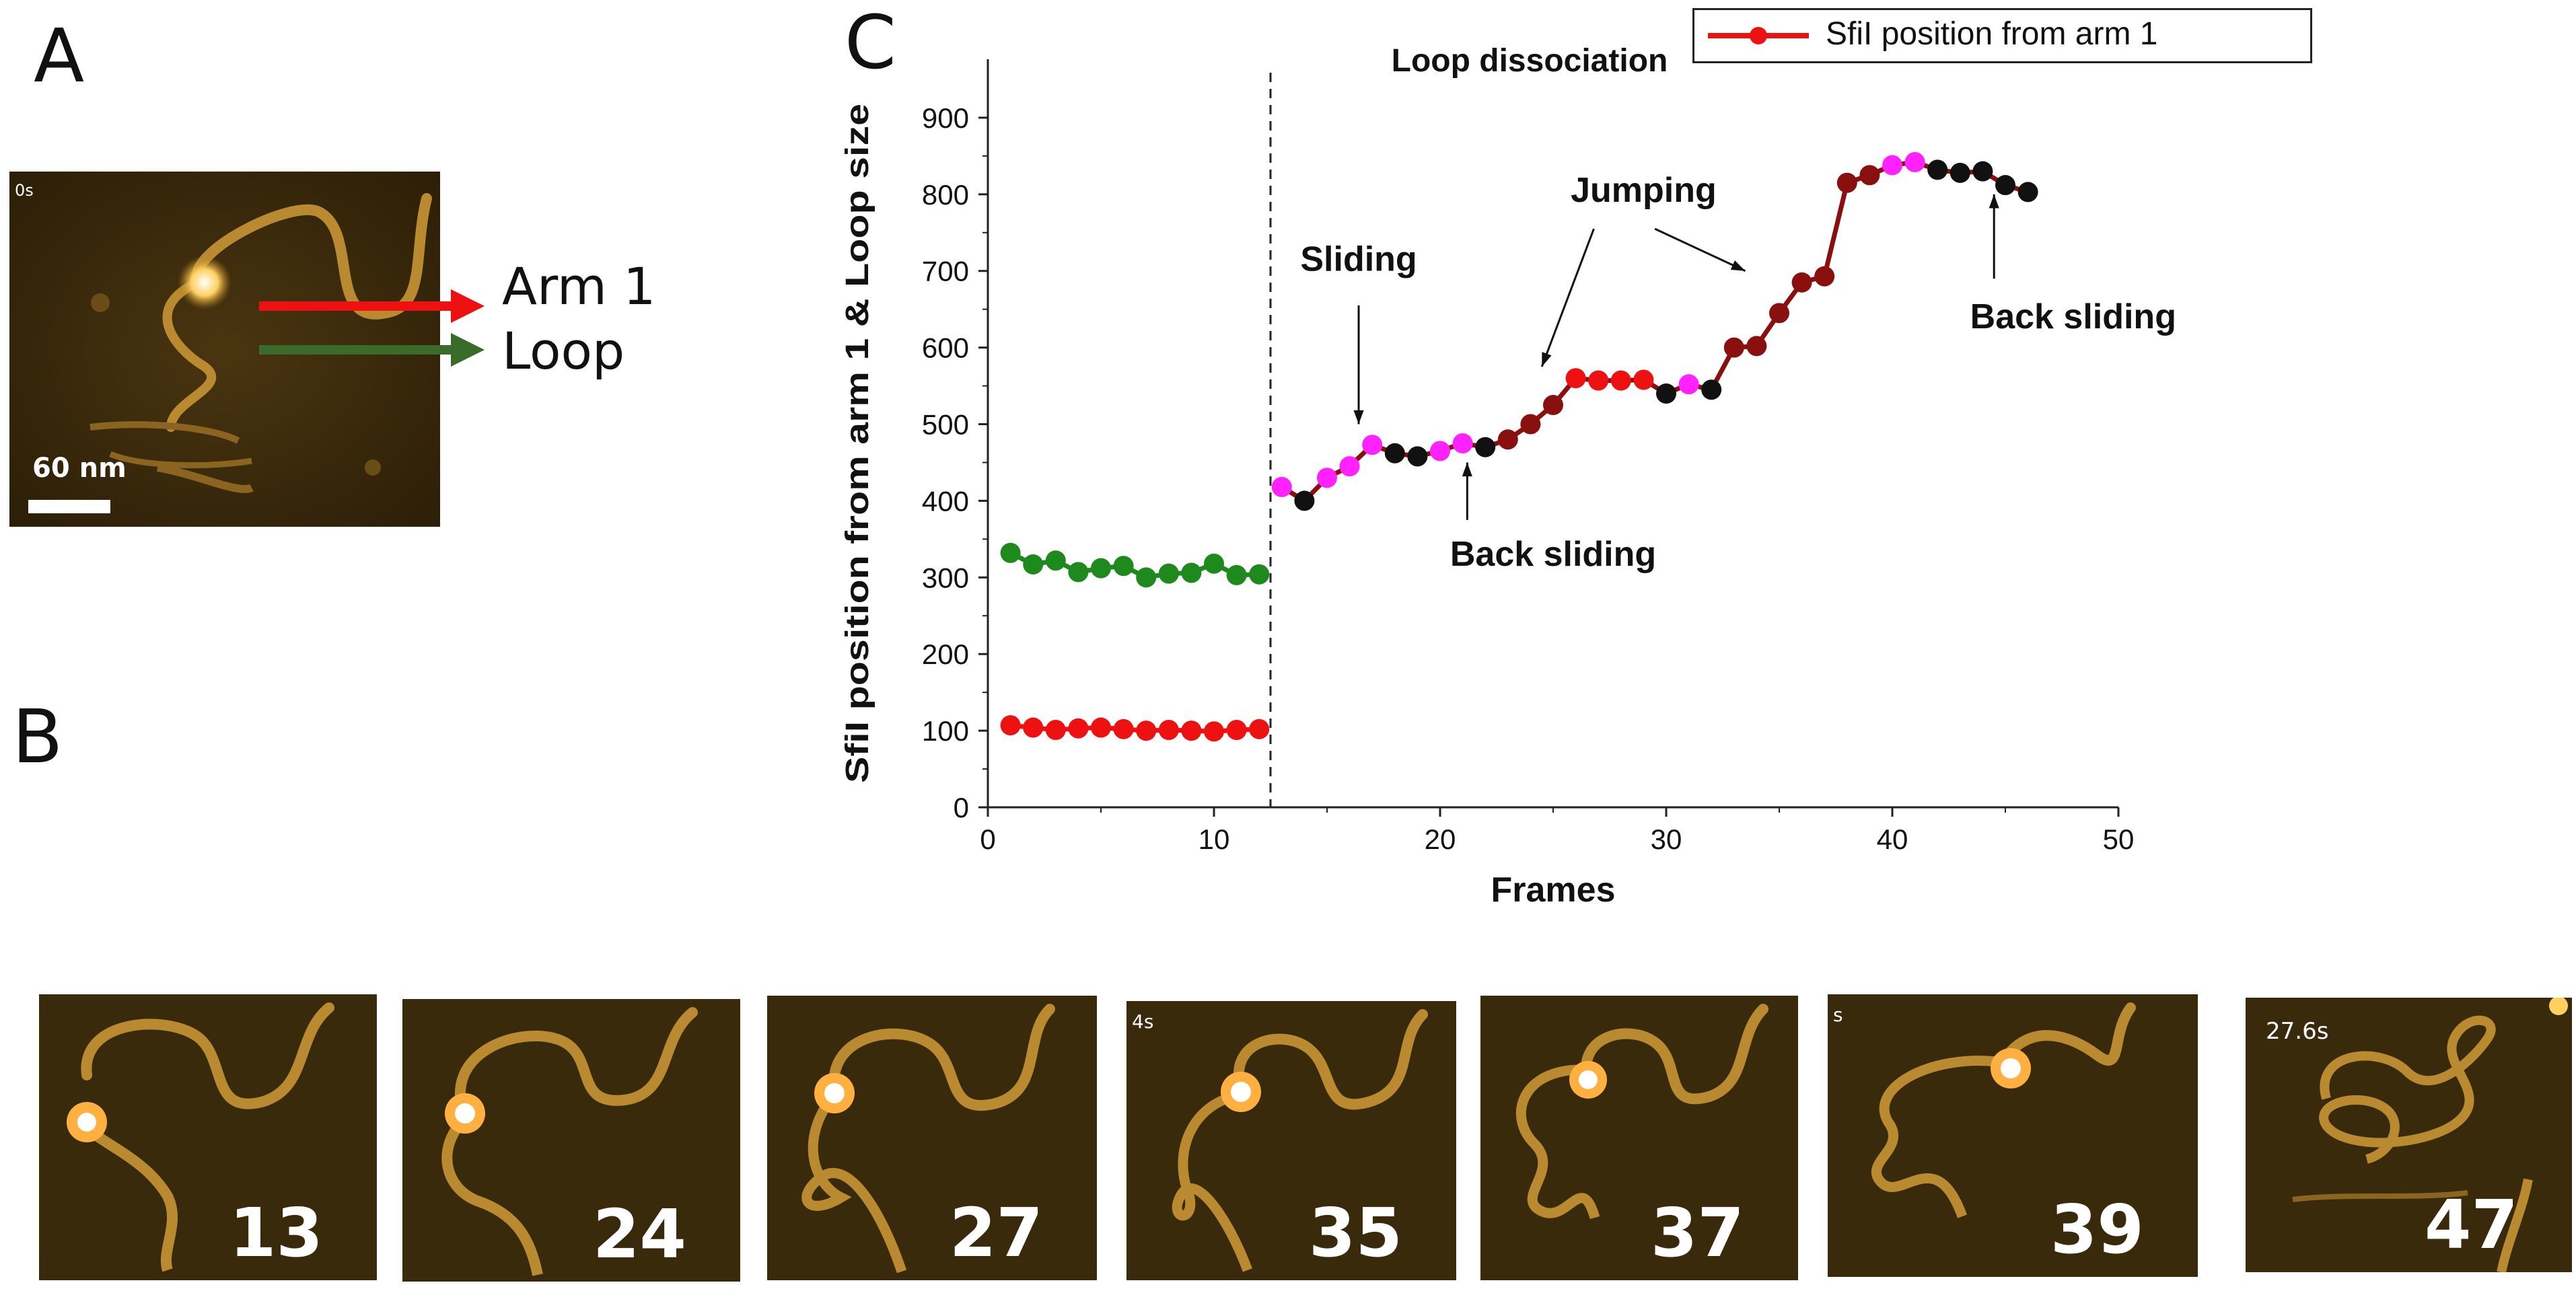 The image size is (2576, 1291). What do you see at coordinates (987, 839) in the screenshot?
I see `x-tick-label: 0` at bounding box center [987, 839].